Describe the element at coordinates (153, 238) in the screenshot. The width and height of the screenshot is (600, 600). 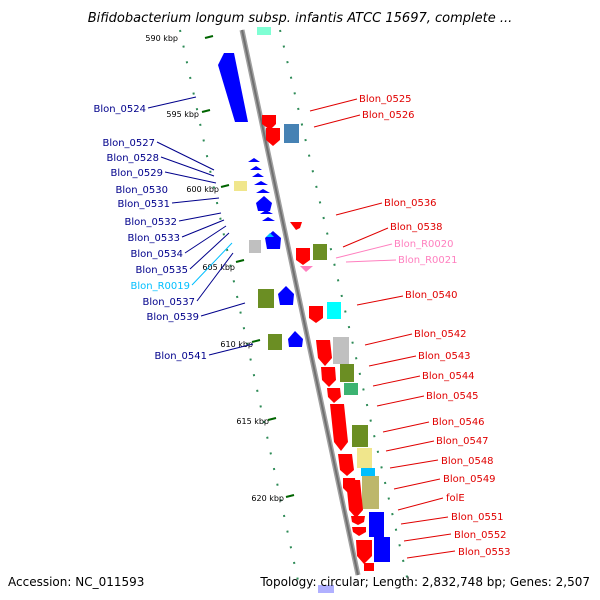
I see `gene-label-Blon_0533: Blon_0533` at that location.